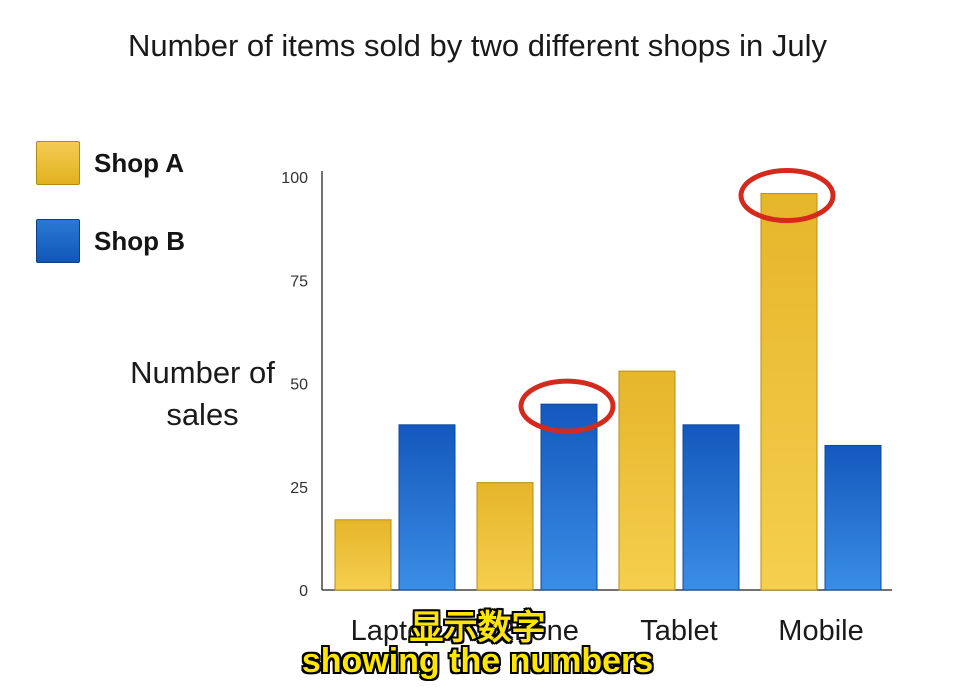 Image resolution: width=955 pixels, height=697 pixels. I want to click on y-axis-label: Number of sales, so click(202, 393).